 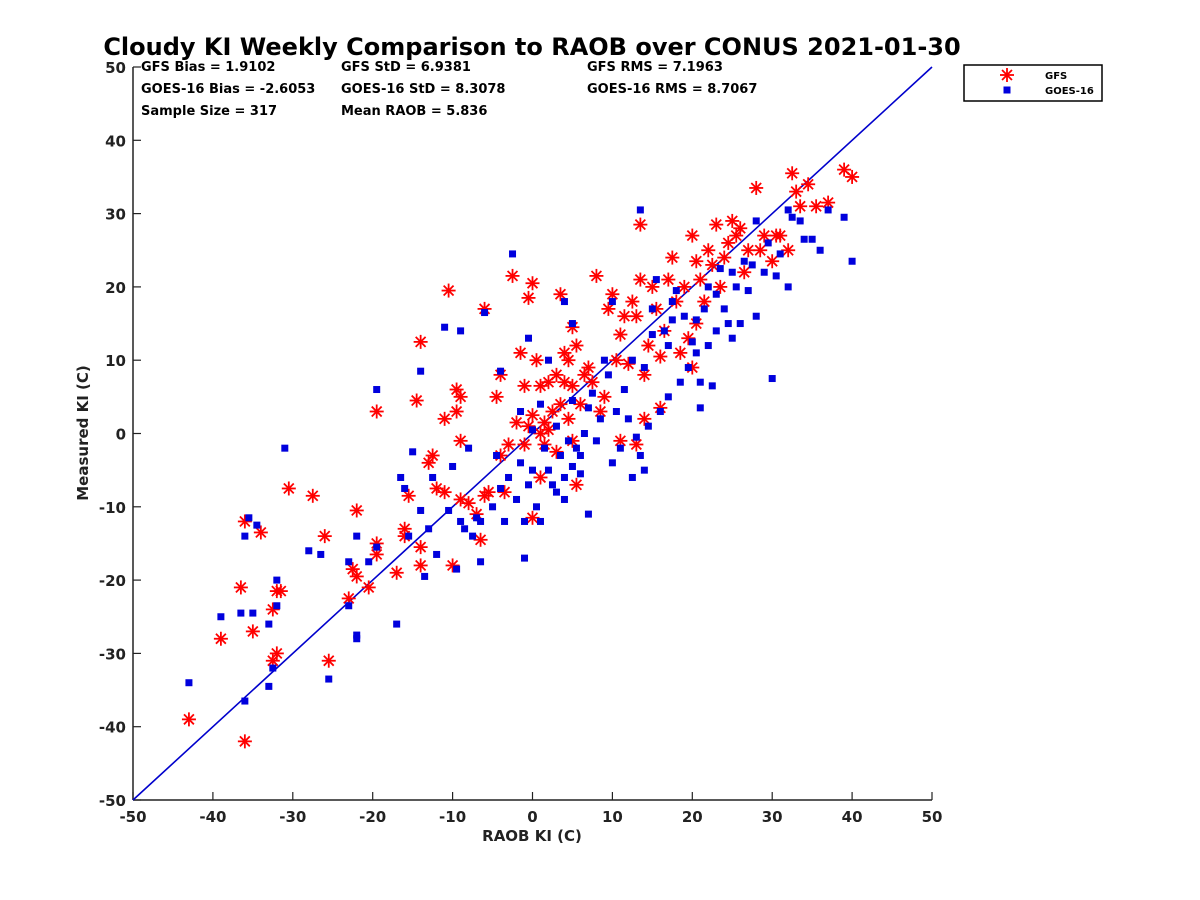 What do you see at coordinates (1007, 90) in the screenshot?
I see `legend-goes-square` at bounding box center [1007, 90].